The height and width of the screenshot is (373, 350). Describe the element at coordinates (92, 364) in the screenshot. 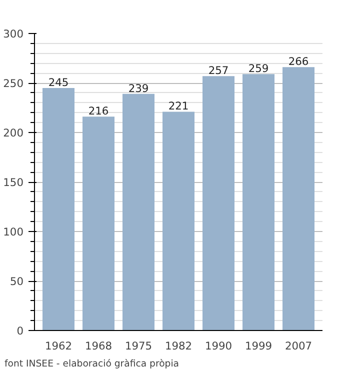

I see `text: font INSEE - elaboració gràfica pròpia` at that location.